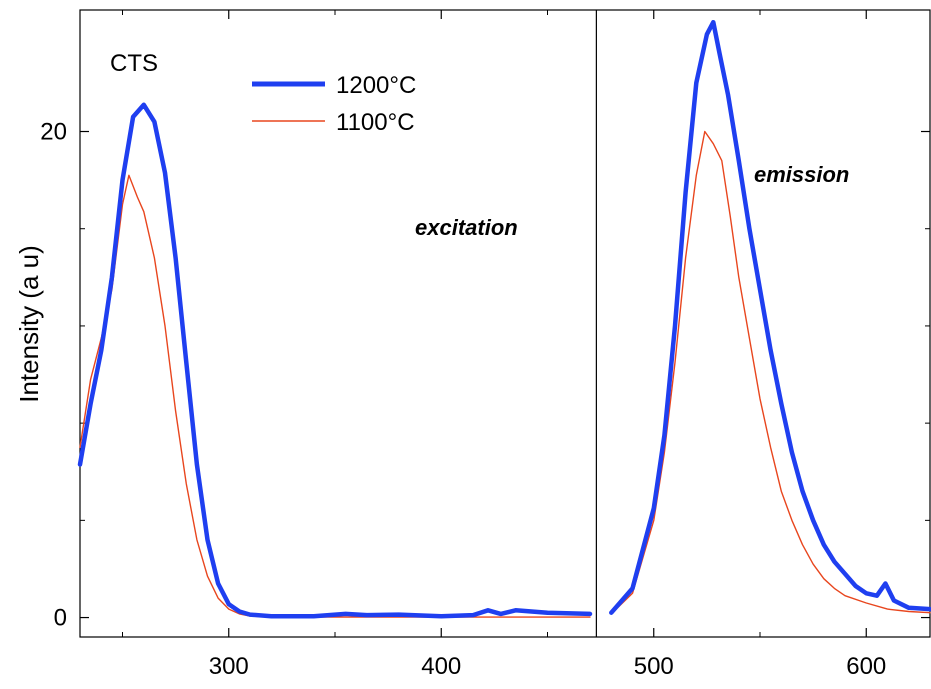 This screenshot has width=931, height=689. I want to click on x-tick-label: 500, so click(654, 666).